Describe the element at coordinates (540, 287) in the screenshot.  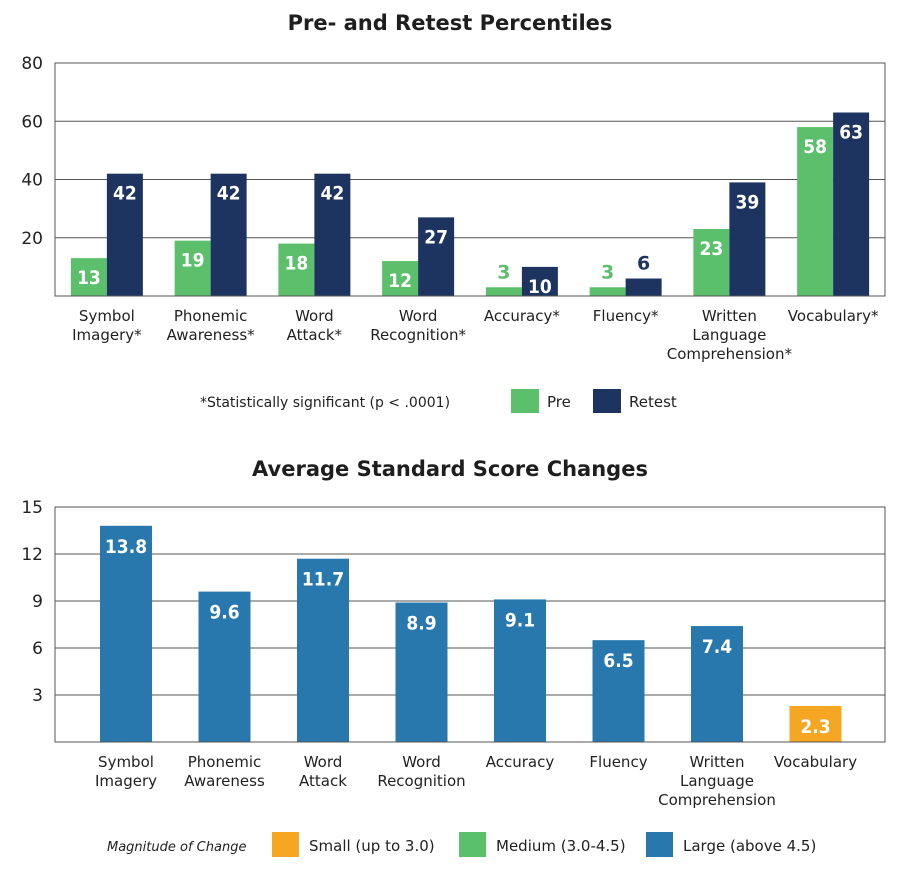
I see `chart1-value-label: 10` at that location.